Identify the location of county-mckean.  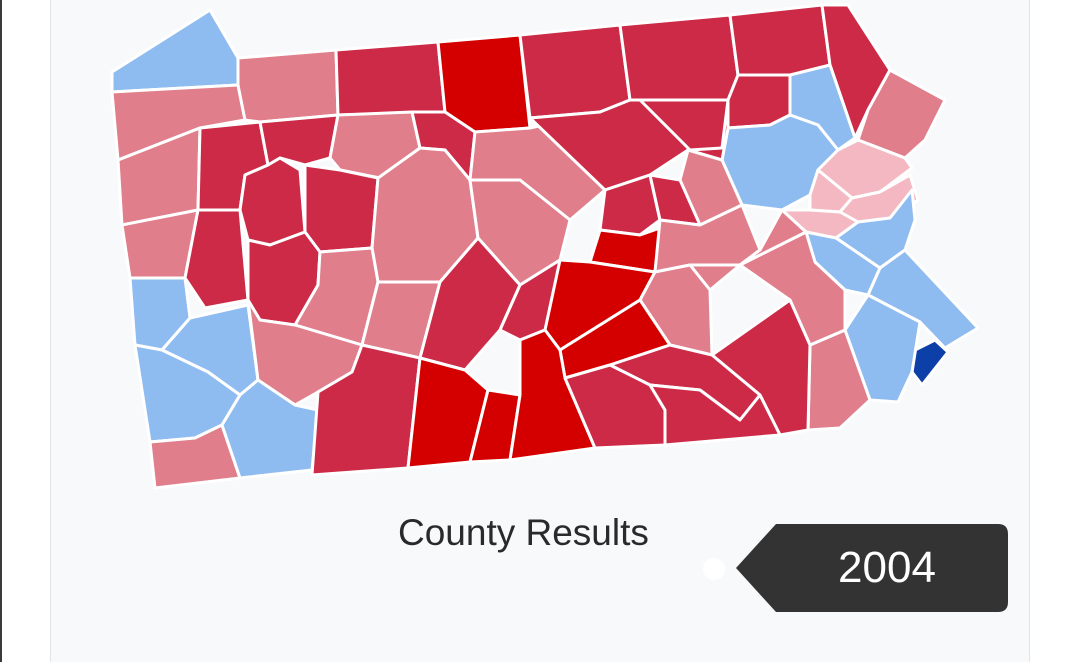
(390, 78).